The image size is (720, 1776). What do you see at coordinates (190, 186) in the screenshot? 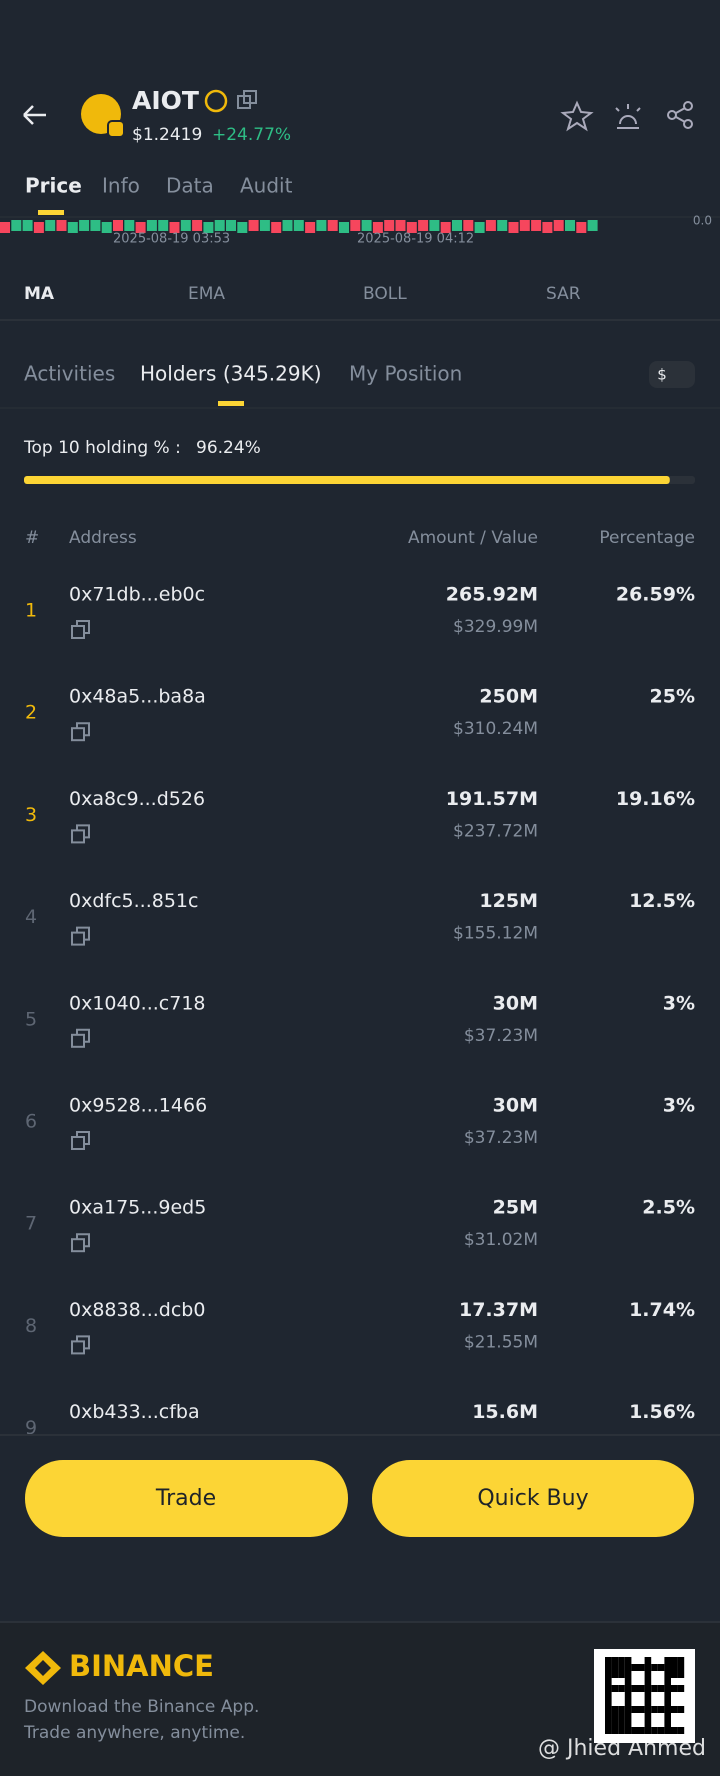
I see `tab: Data` at bounding box center [190, 186].